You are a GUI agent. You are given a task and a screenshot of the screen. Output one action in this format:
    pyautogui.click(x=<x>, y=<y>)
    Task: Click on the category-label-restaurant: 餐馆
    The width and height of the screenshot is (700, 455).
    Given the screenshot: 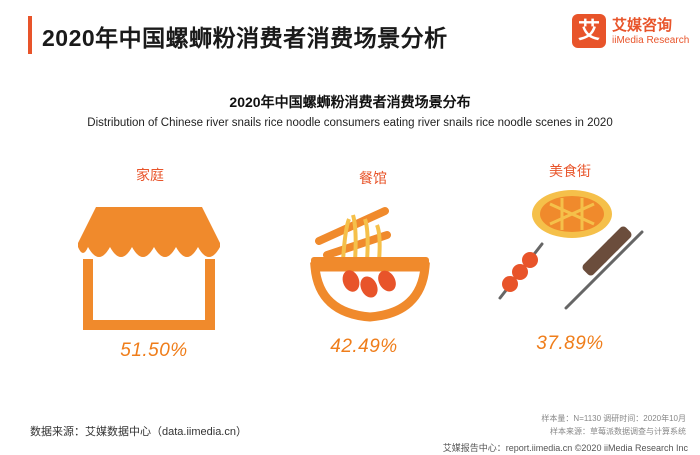 What is the action you would take?
    pyautogui.click(x=373, y=178)
    